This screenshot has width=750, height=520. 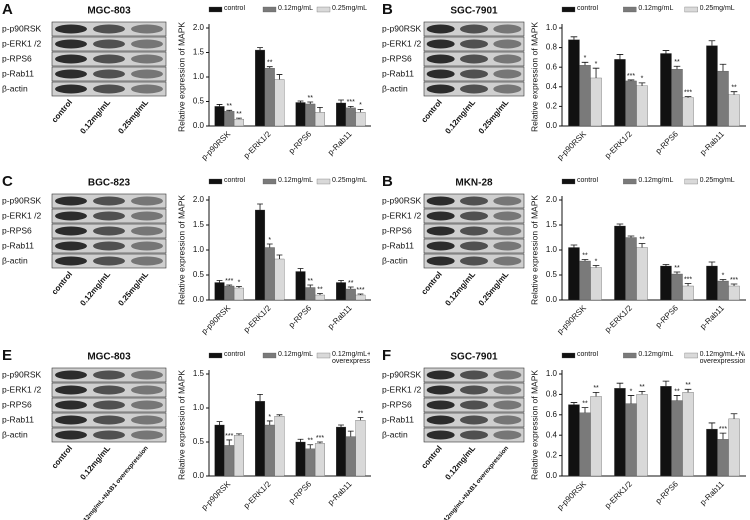 What do you see at coordinates (17, 230) in the screenshot?
I see `band-label: p-RPS6` at bounding box center [17, 230].